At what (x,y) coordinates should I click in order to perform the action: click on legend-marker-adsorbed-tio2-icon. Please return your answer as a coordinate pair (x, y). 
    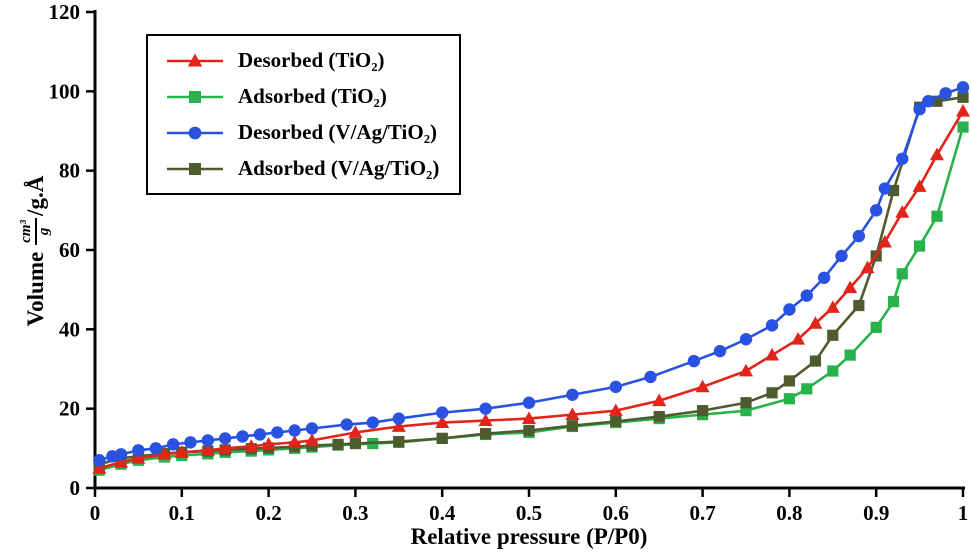
    Looking at the image, I should click on (195, 96).